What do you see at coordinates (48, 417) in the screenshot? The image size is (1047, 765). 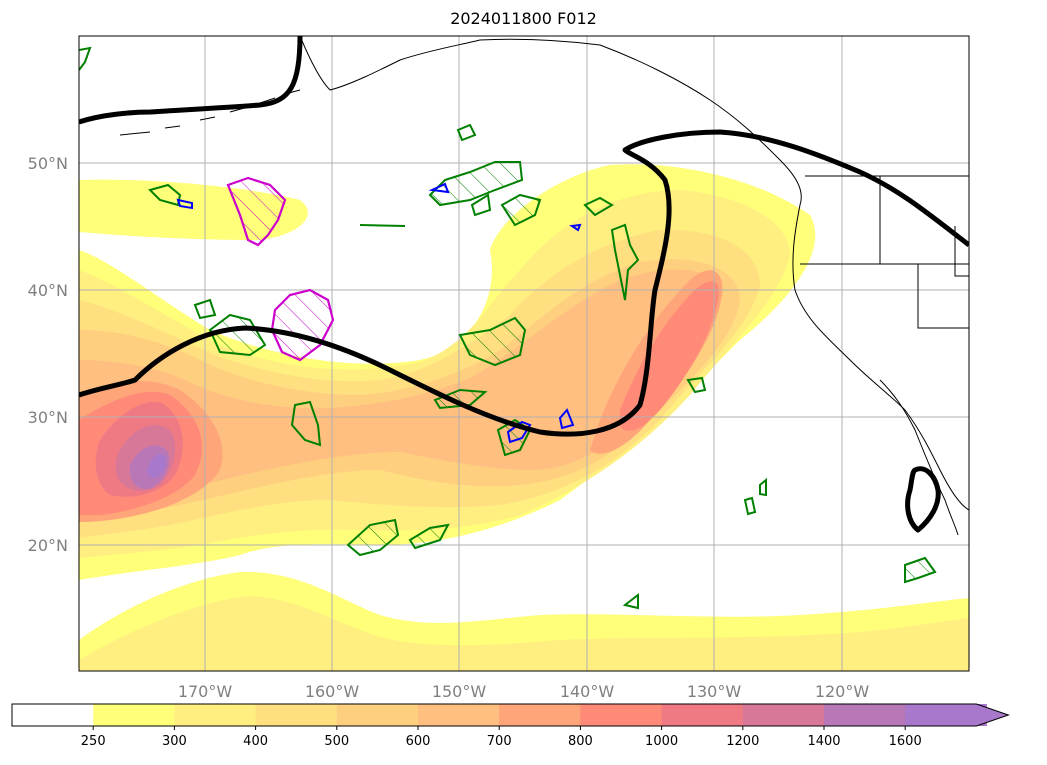 I see `lat-label-30: 30°N` at bounding box center [48, 417].